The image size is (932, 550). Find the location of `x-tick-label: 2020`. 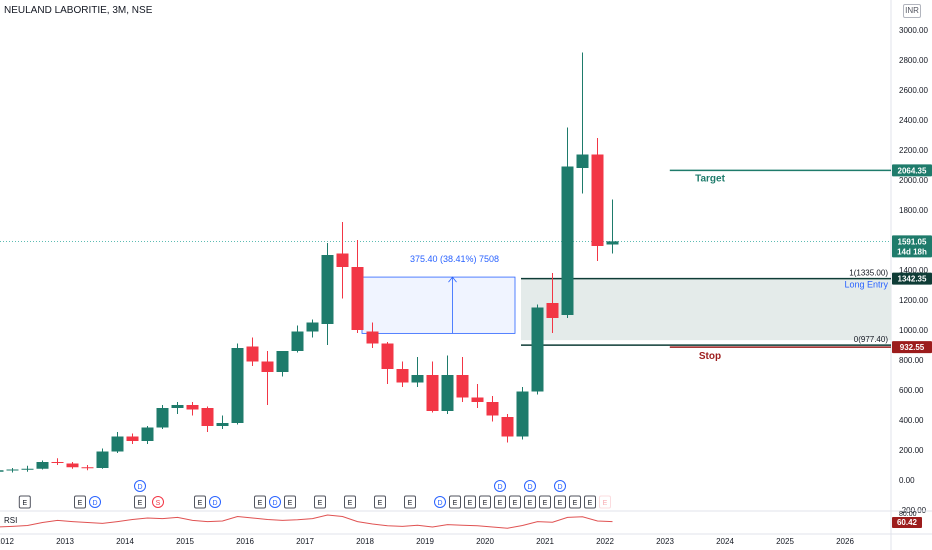

x-tick-label: 2020 is located at coordinates (485, 541).